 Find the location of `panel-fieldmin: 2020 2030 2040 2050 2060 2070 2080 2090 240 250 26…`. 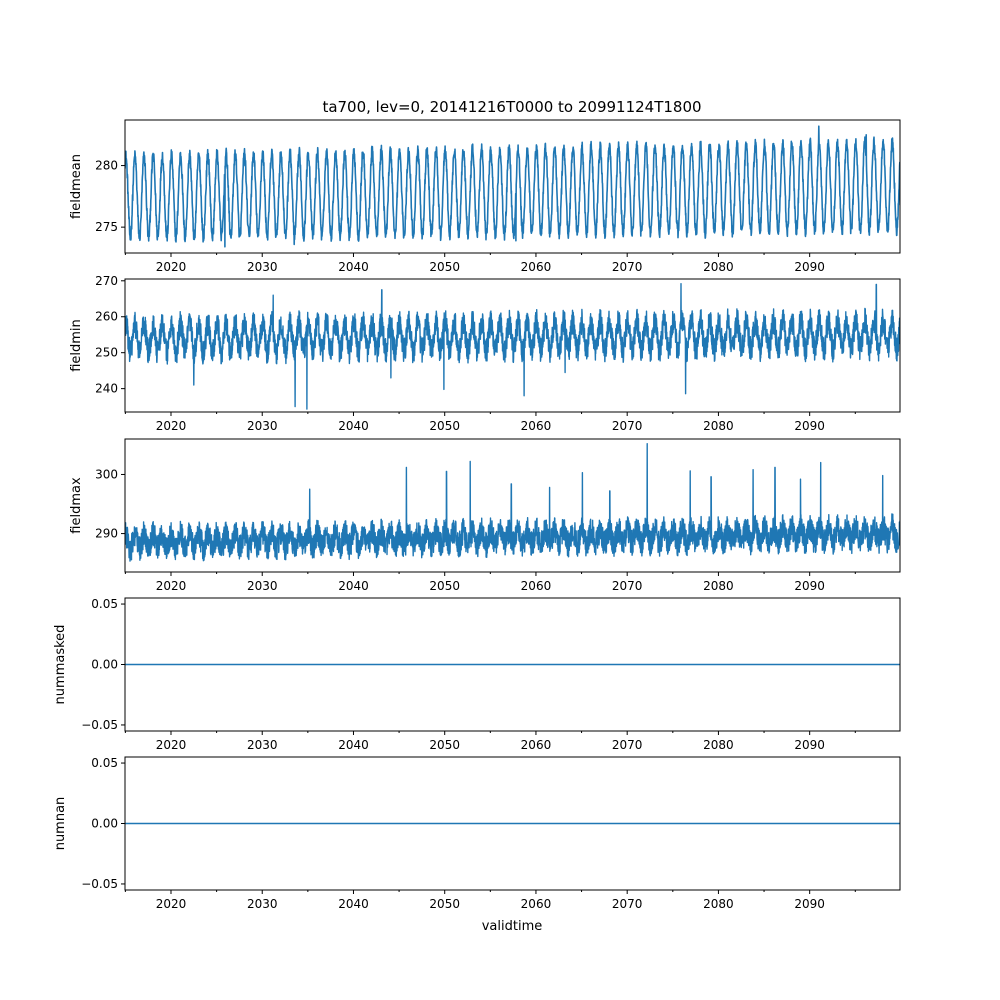

panel-fieldmin: 2020 2030 2040 2050 2060 2070 2080 2090 240 250 26… is located at coordinates (485, 353).